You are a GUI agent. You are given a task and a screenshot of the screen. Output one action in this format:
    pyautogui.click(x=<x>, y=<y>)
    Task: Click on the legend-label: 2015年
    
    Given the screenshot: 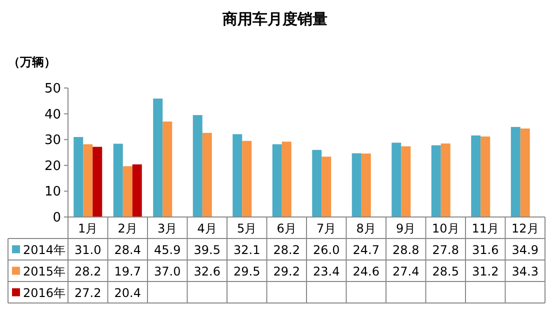 What is the action you would take?
    pyautogui.click(x=44, y=271)
    